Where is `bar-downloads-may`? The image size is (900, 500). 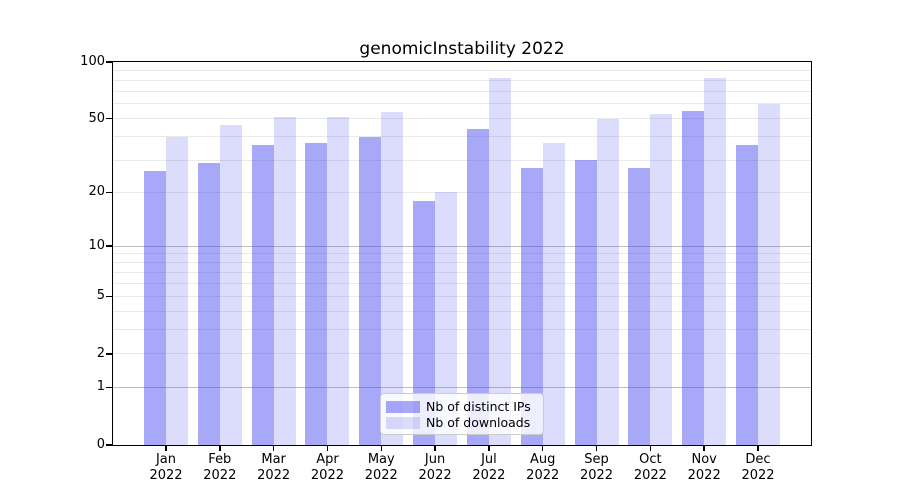 bar-downloads-may is located at coordinates (392, 278).